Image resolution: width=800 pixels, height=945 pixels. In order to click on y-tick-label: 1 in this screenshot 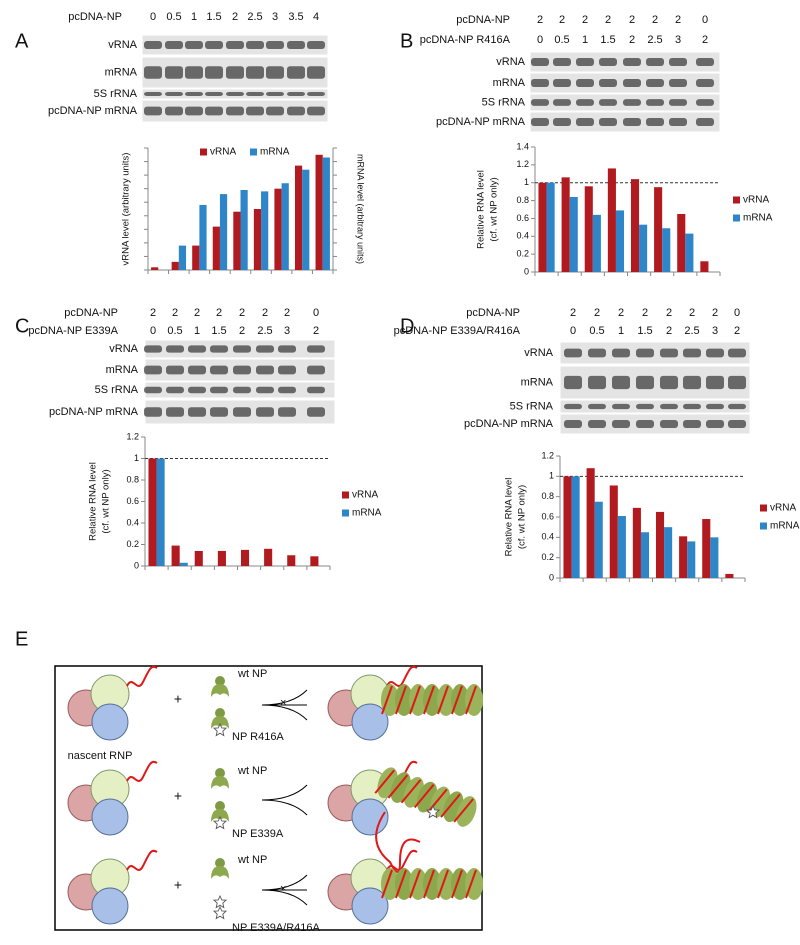, I will do `click(136, 458)`.